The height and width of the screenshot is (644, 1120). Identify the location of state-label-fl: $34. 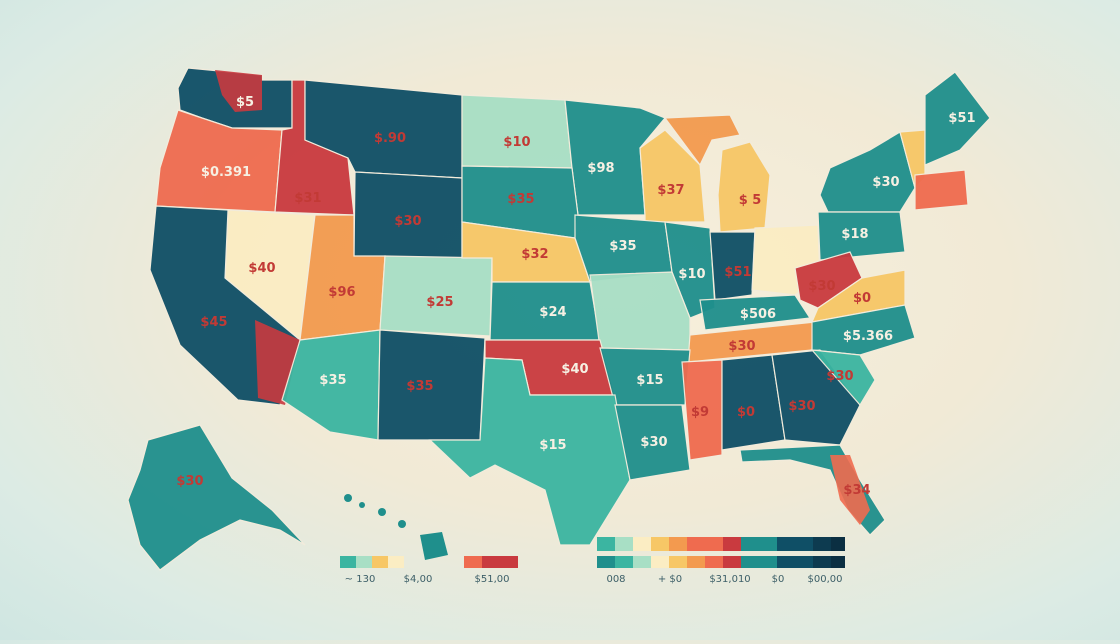
(856, 490).